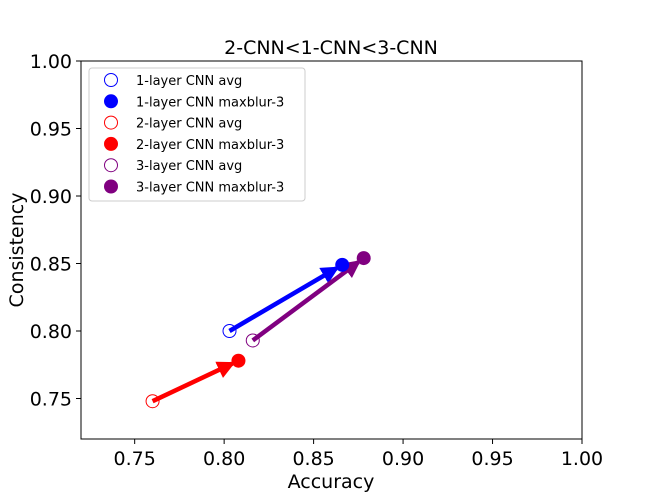  I want to click on legend-label: 2-layer CNN maxblur-3, so click(210, 145).